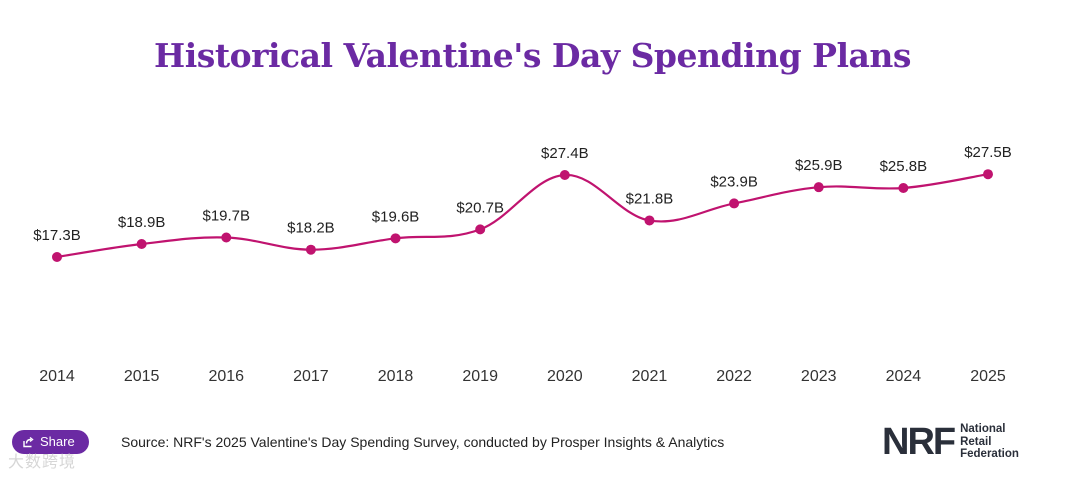  I want to click on share-icon, so click(28, 442).